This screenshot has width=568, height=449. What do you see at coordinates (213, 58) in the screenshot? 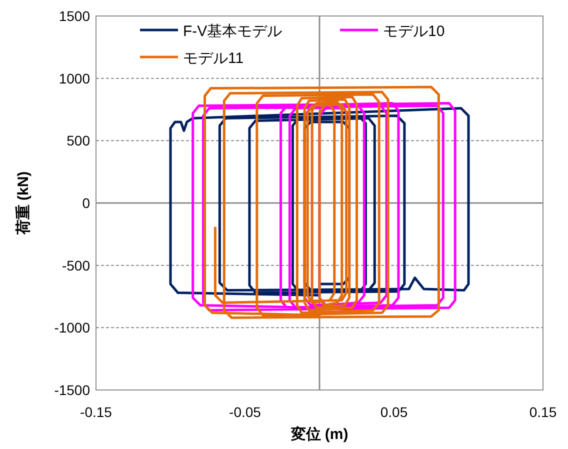
I see `legend-label: モデル11` at bounding box center [213, 58].